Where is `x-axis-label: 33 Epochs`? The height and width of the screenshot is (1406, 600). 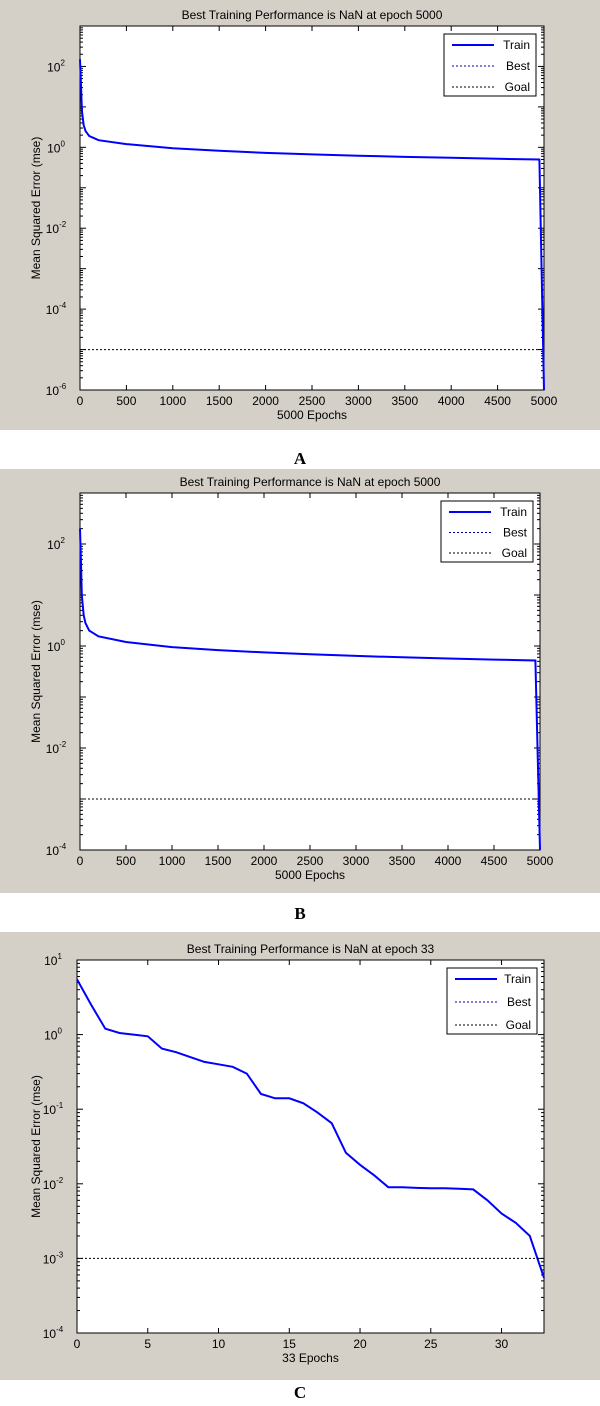 x-axis-label: 33 Epochs is located at coordinates (310, 1358).